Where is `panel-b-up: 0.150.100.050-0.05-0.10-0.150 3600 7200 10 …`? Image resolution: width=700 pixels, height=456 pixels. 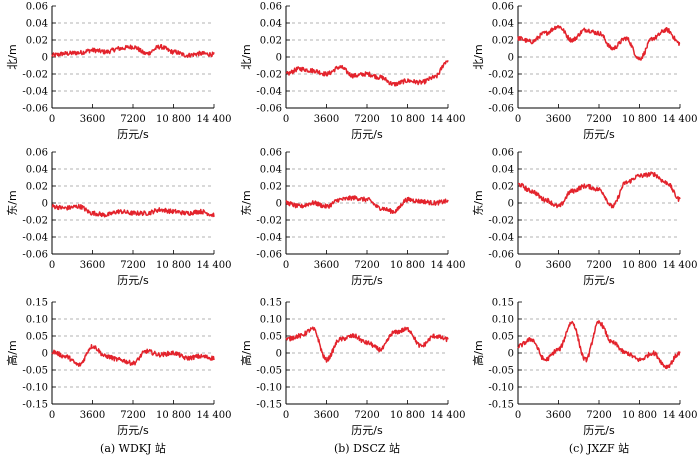
panel-b-up: 0.150.100.050-0.05-0.10-0.150 3600 7200 10 … is located at coordinates (352, 368).